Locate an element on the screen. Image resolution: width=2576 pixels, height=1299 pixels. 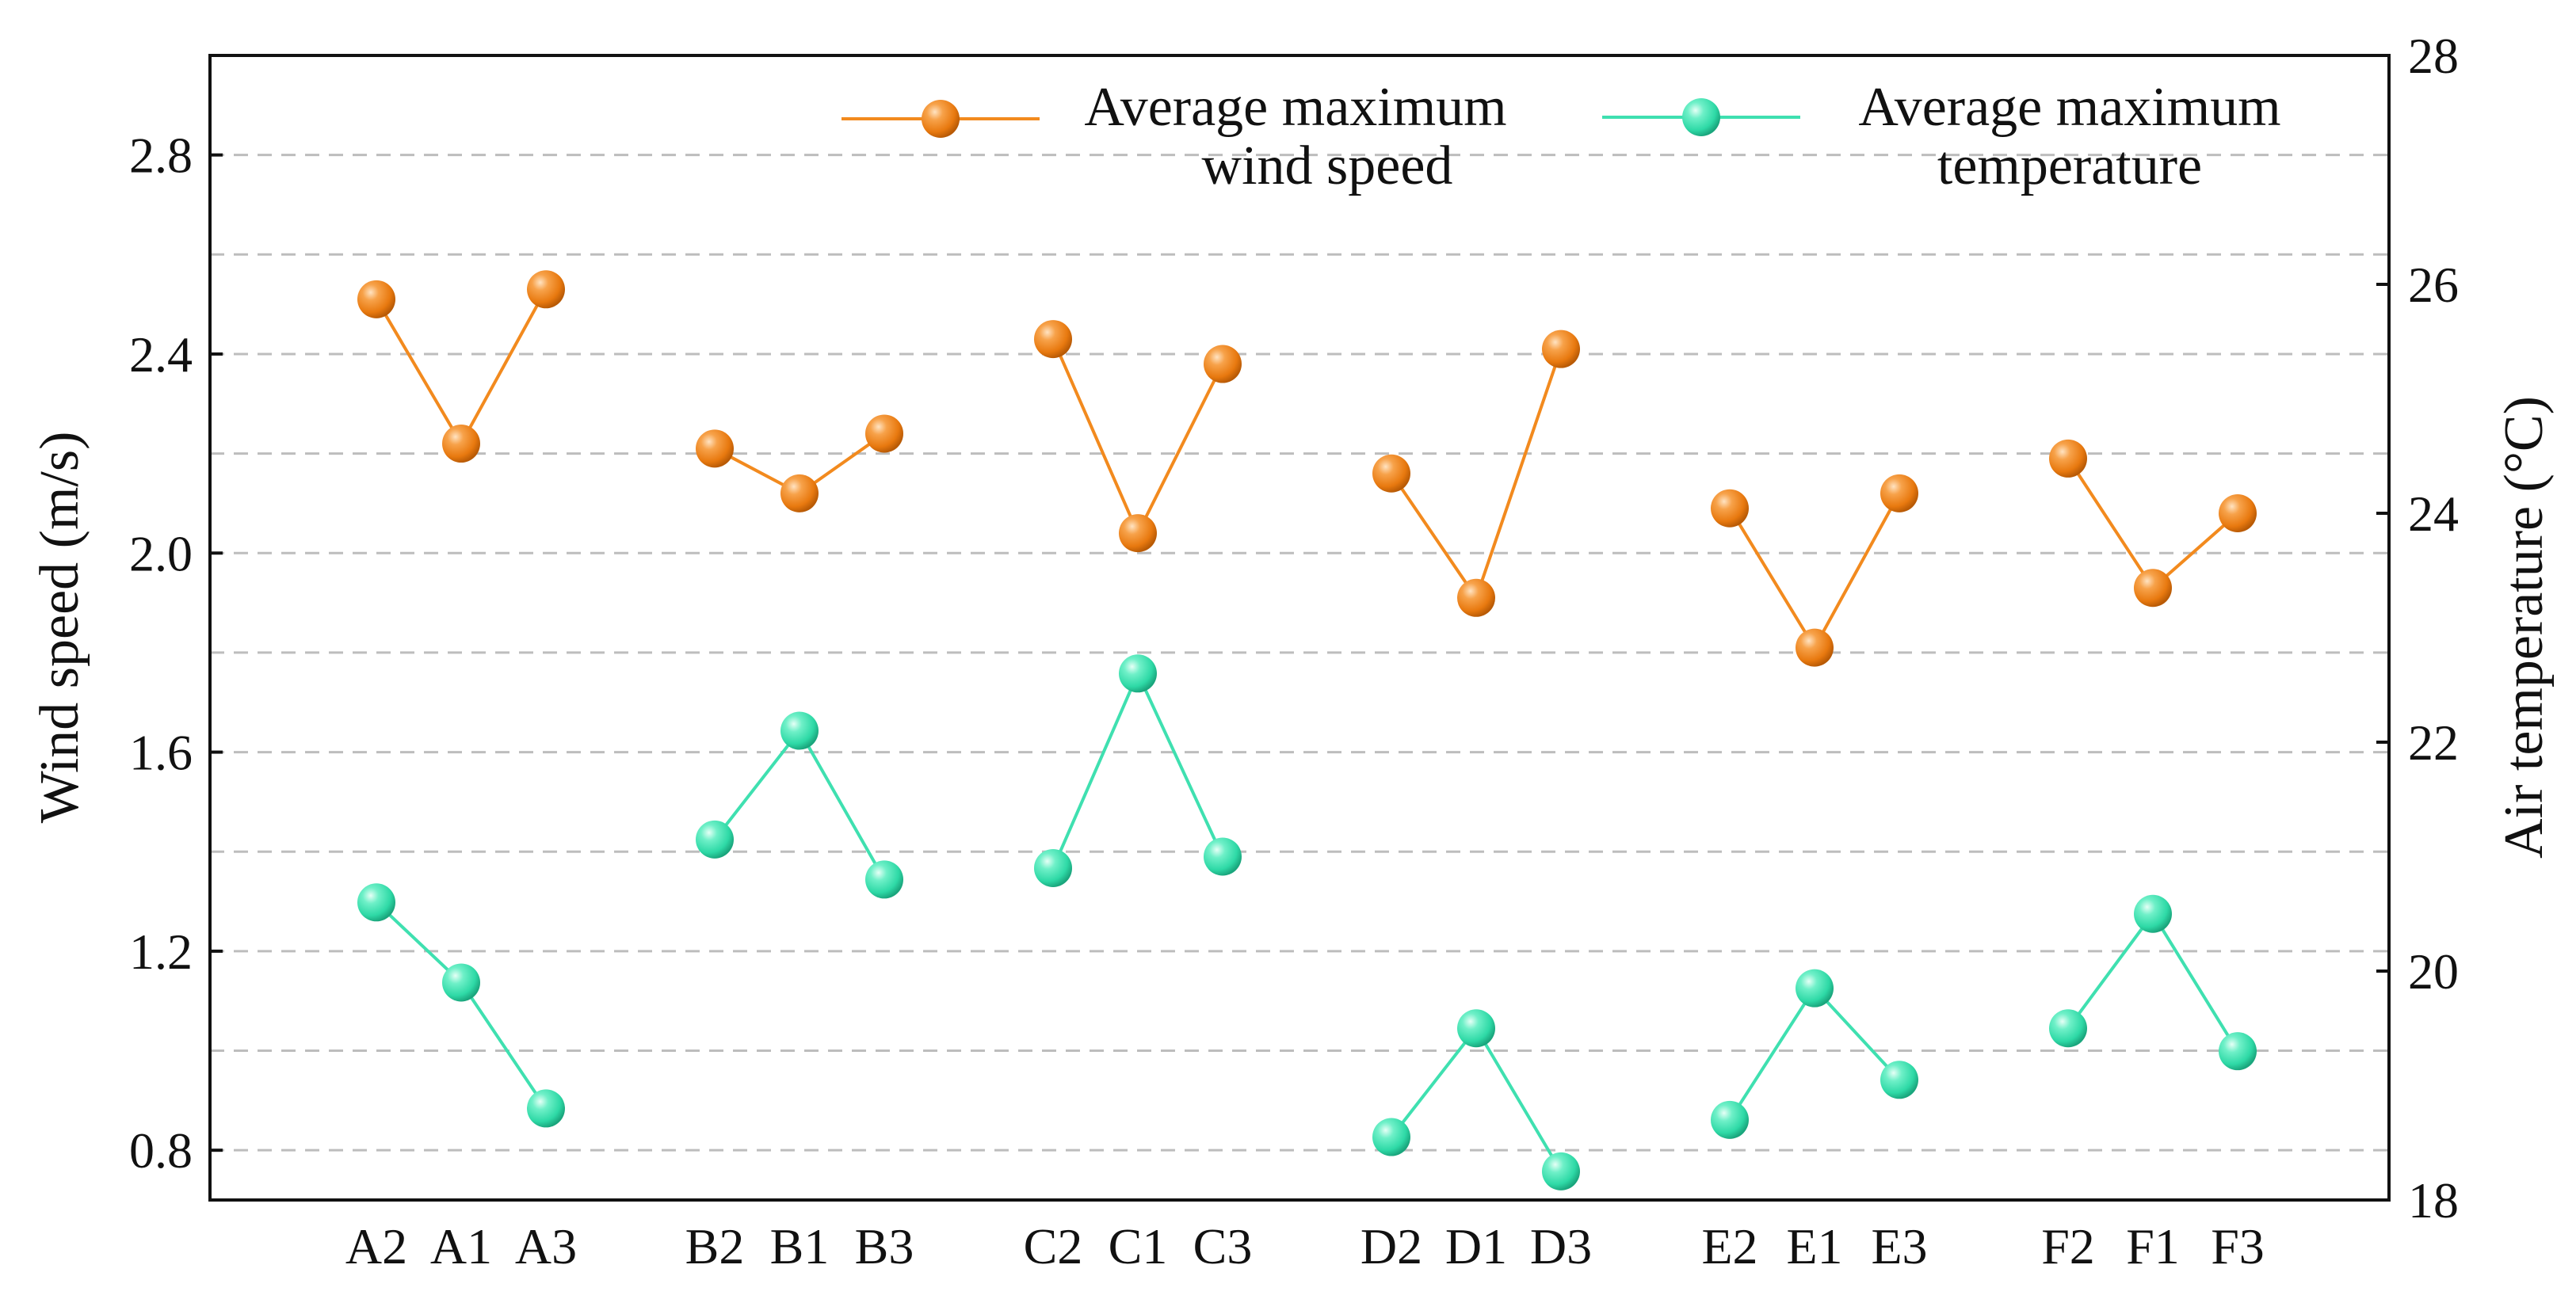
category-tick-label: C1 is located at coordinates (1138, 1246).